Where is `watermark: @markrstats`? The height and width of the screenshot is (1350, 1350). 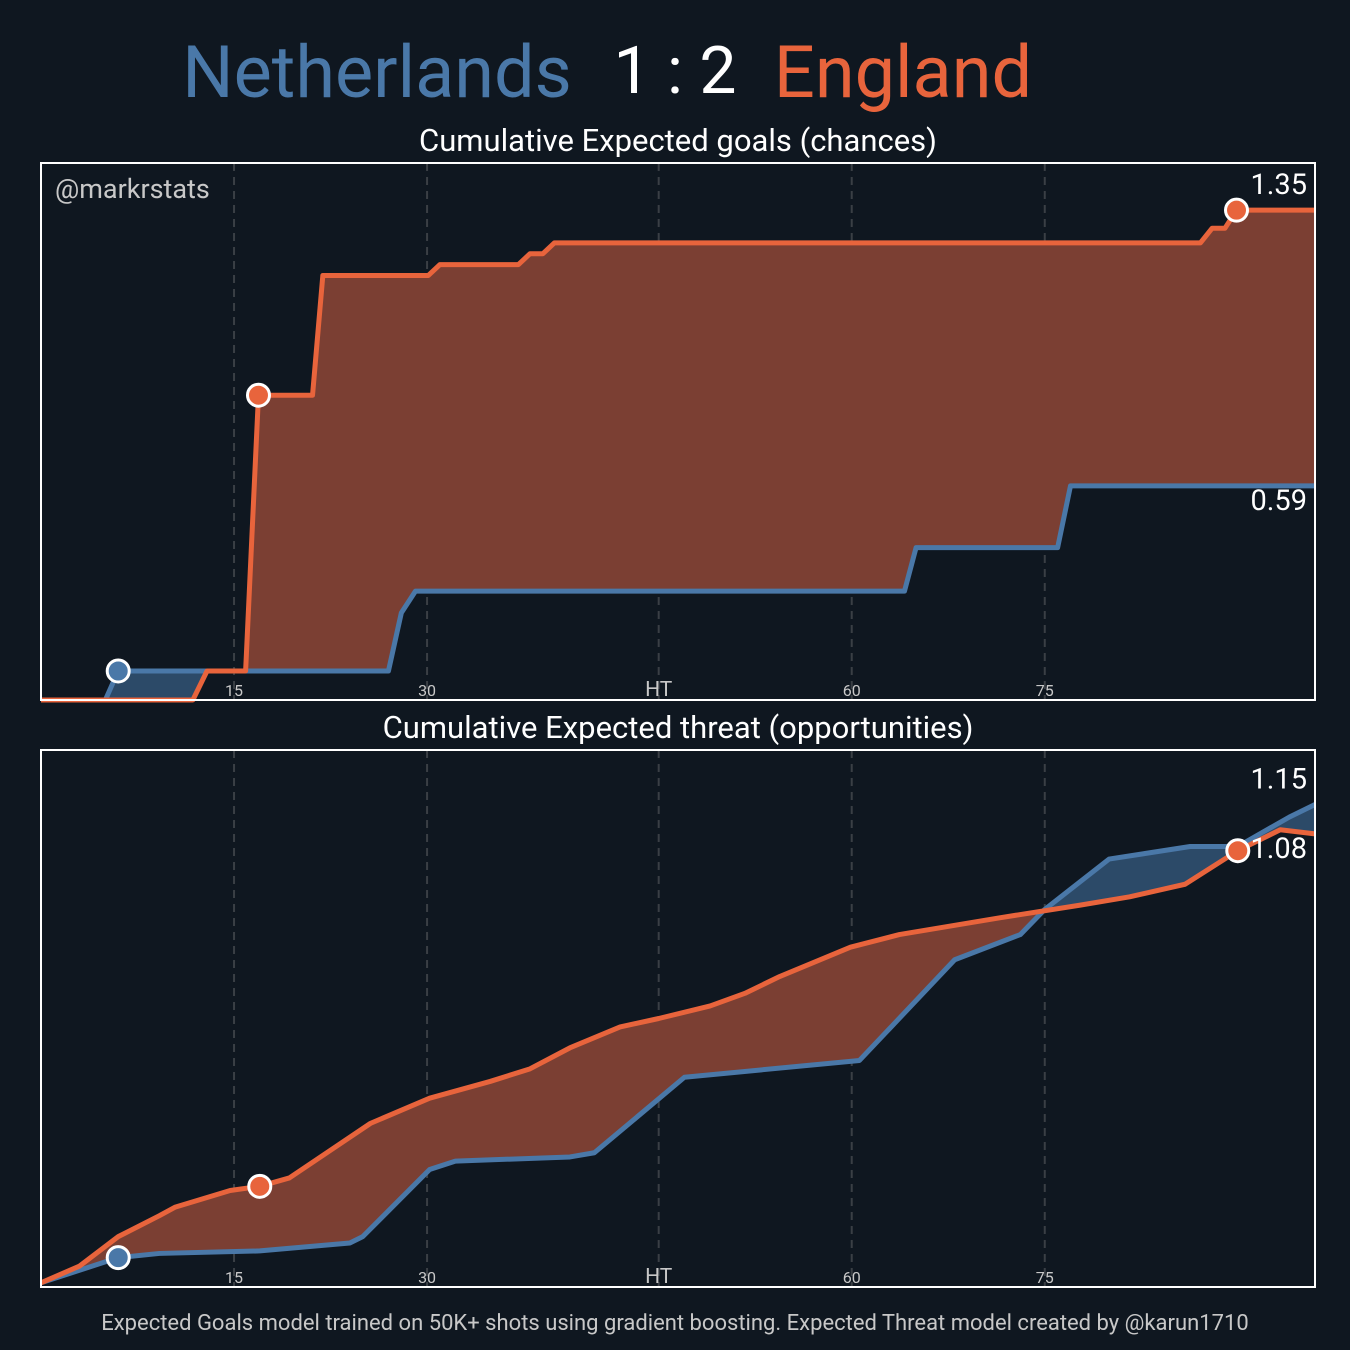
watermark: @markrstats is located at coordinates (132, 189).